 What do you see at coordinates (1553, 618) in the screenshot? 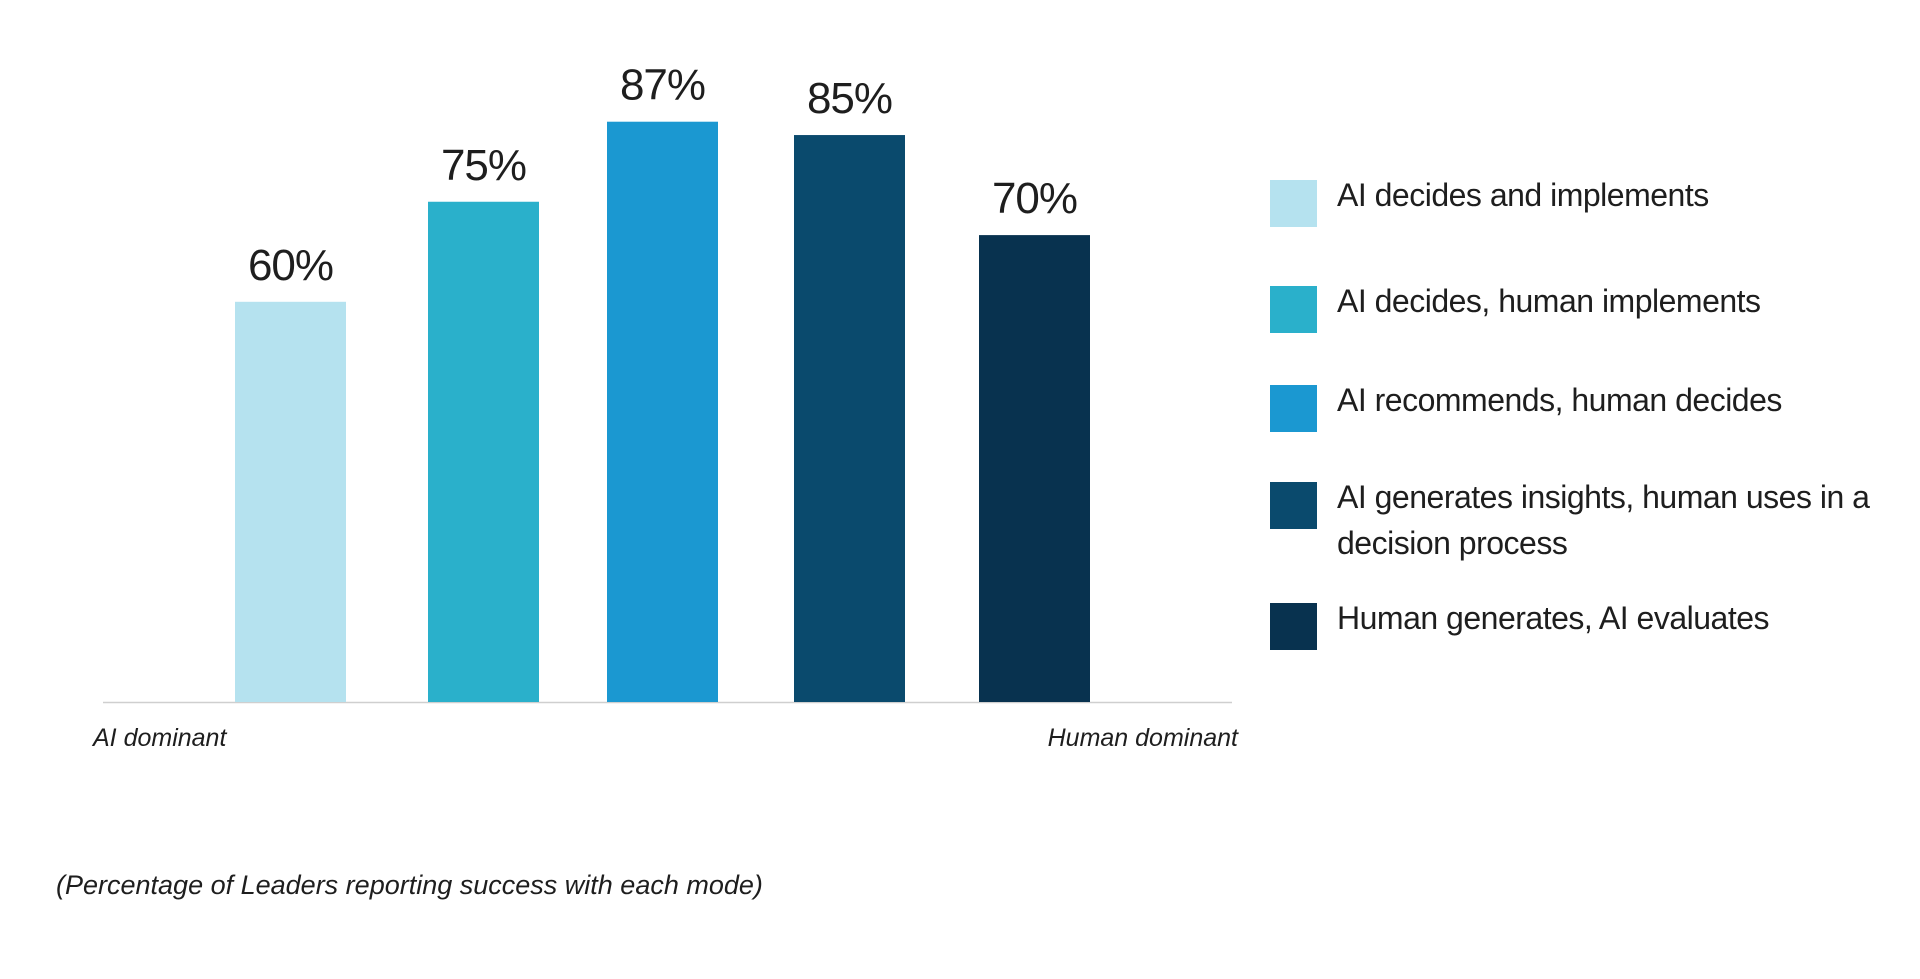
I see `legend-label: Human generates, AI evaluates` at bounding box center [1553, 618].